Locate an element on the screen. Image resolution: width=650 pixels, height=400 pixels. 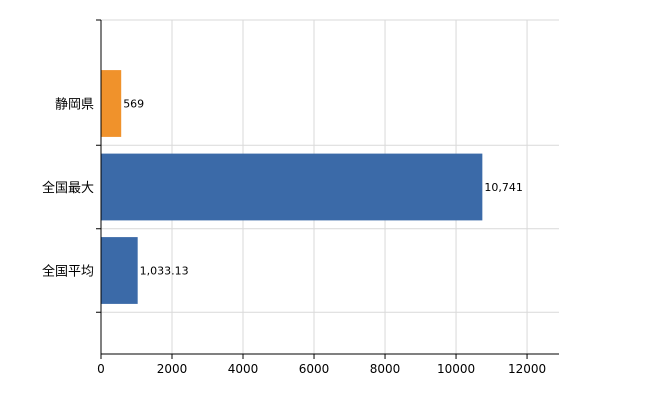
x-tick-label: 8000 is located at coordinates (385, 369).